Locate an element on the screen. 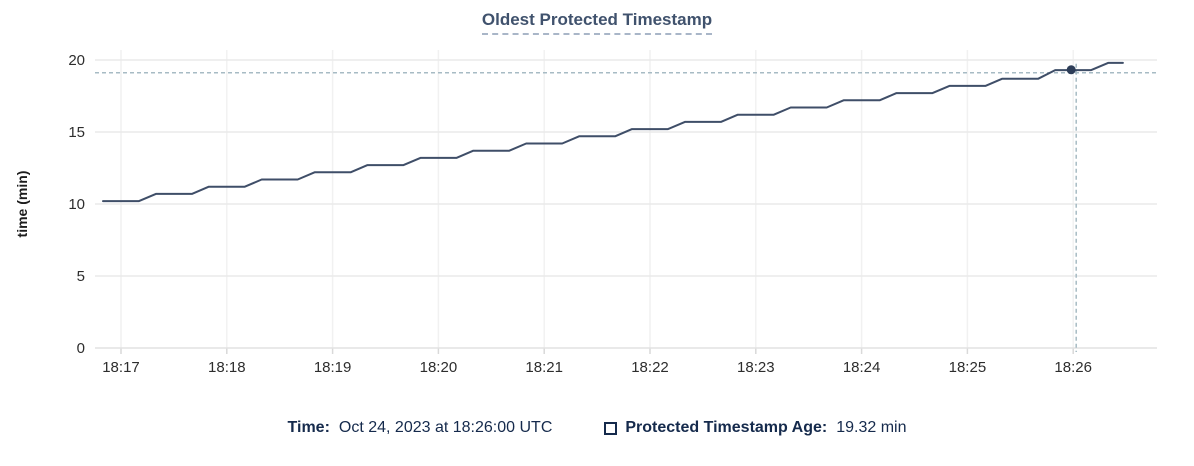 The image size is (1194, 466). series-value: 19.32 min is located at coordinates (871, 427).